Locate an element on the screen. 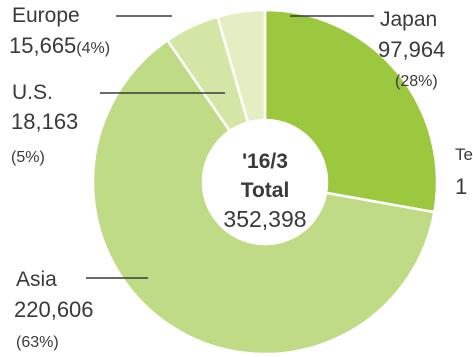 This screenshot has width=473, height=357. center-total-label: Total is located at coordinates (265, 190).